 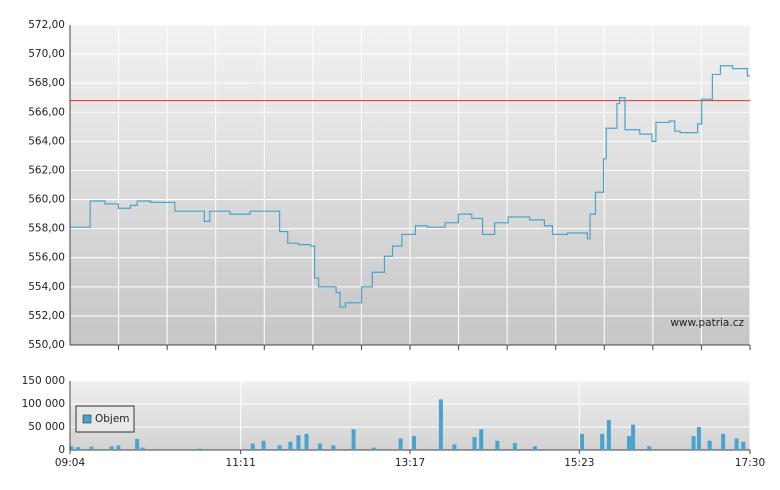 I want to click on y-tick-label: 554,00, so click(x=46, y=287).